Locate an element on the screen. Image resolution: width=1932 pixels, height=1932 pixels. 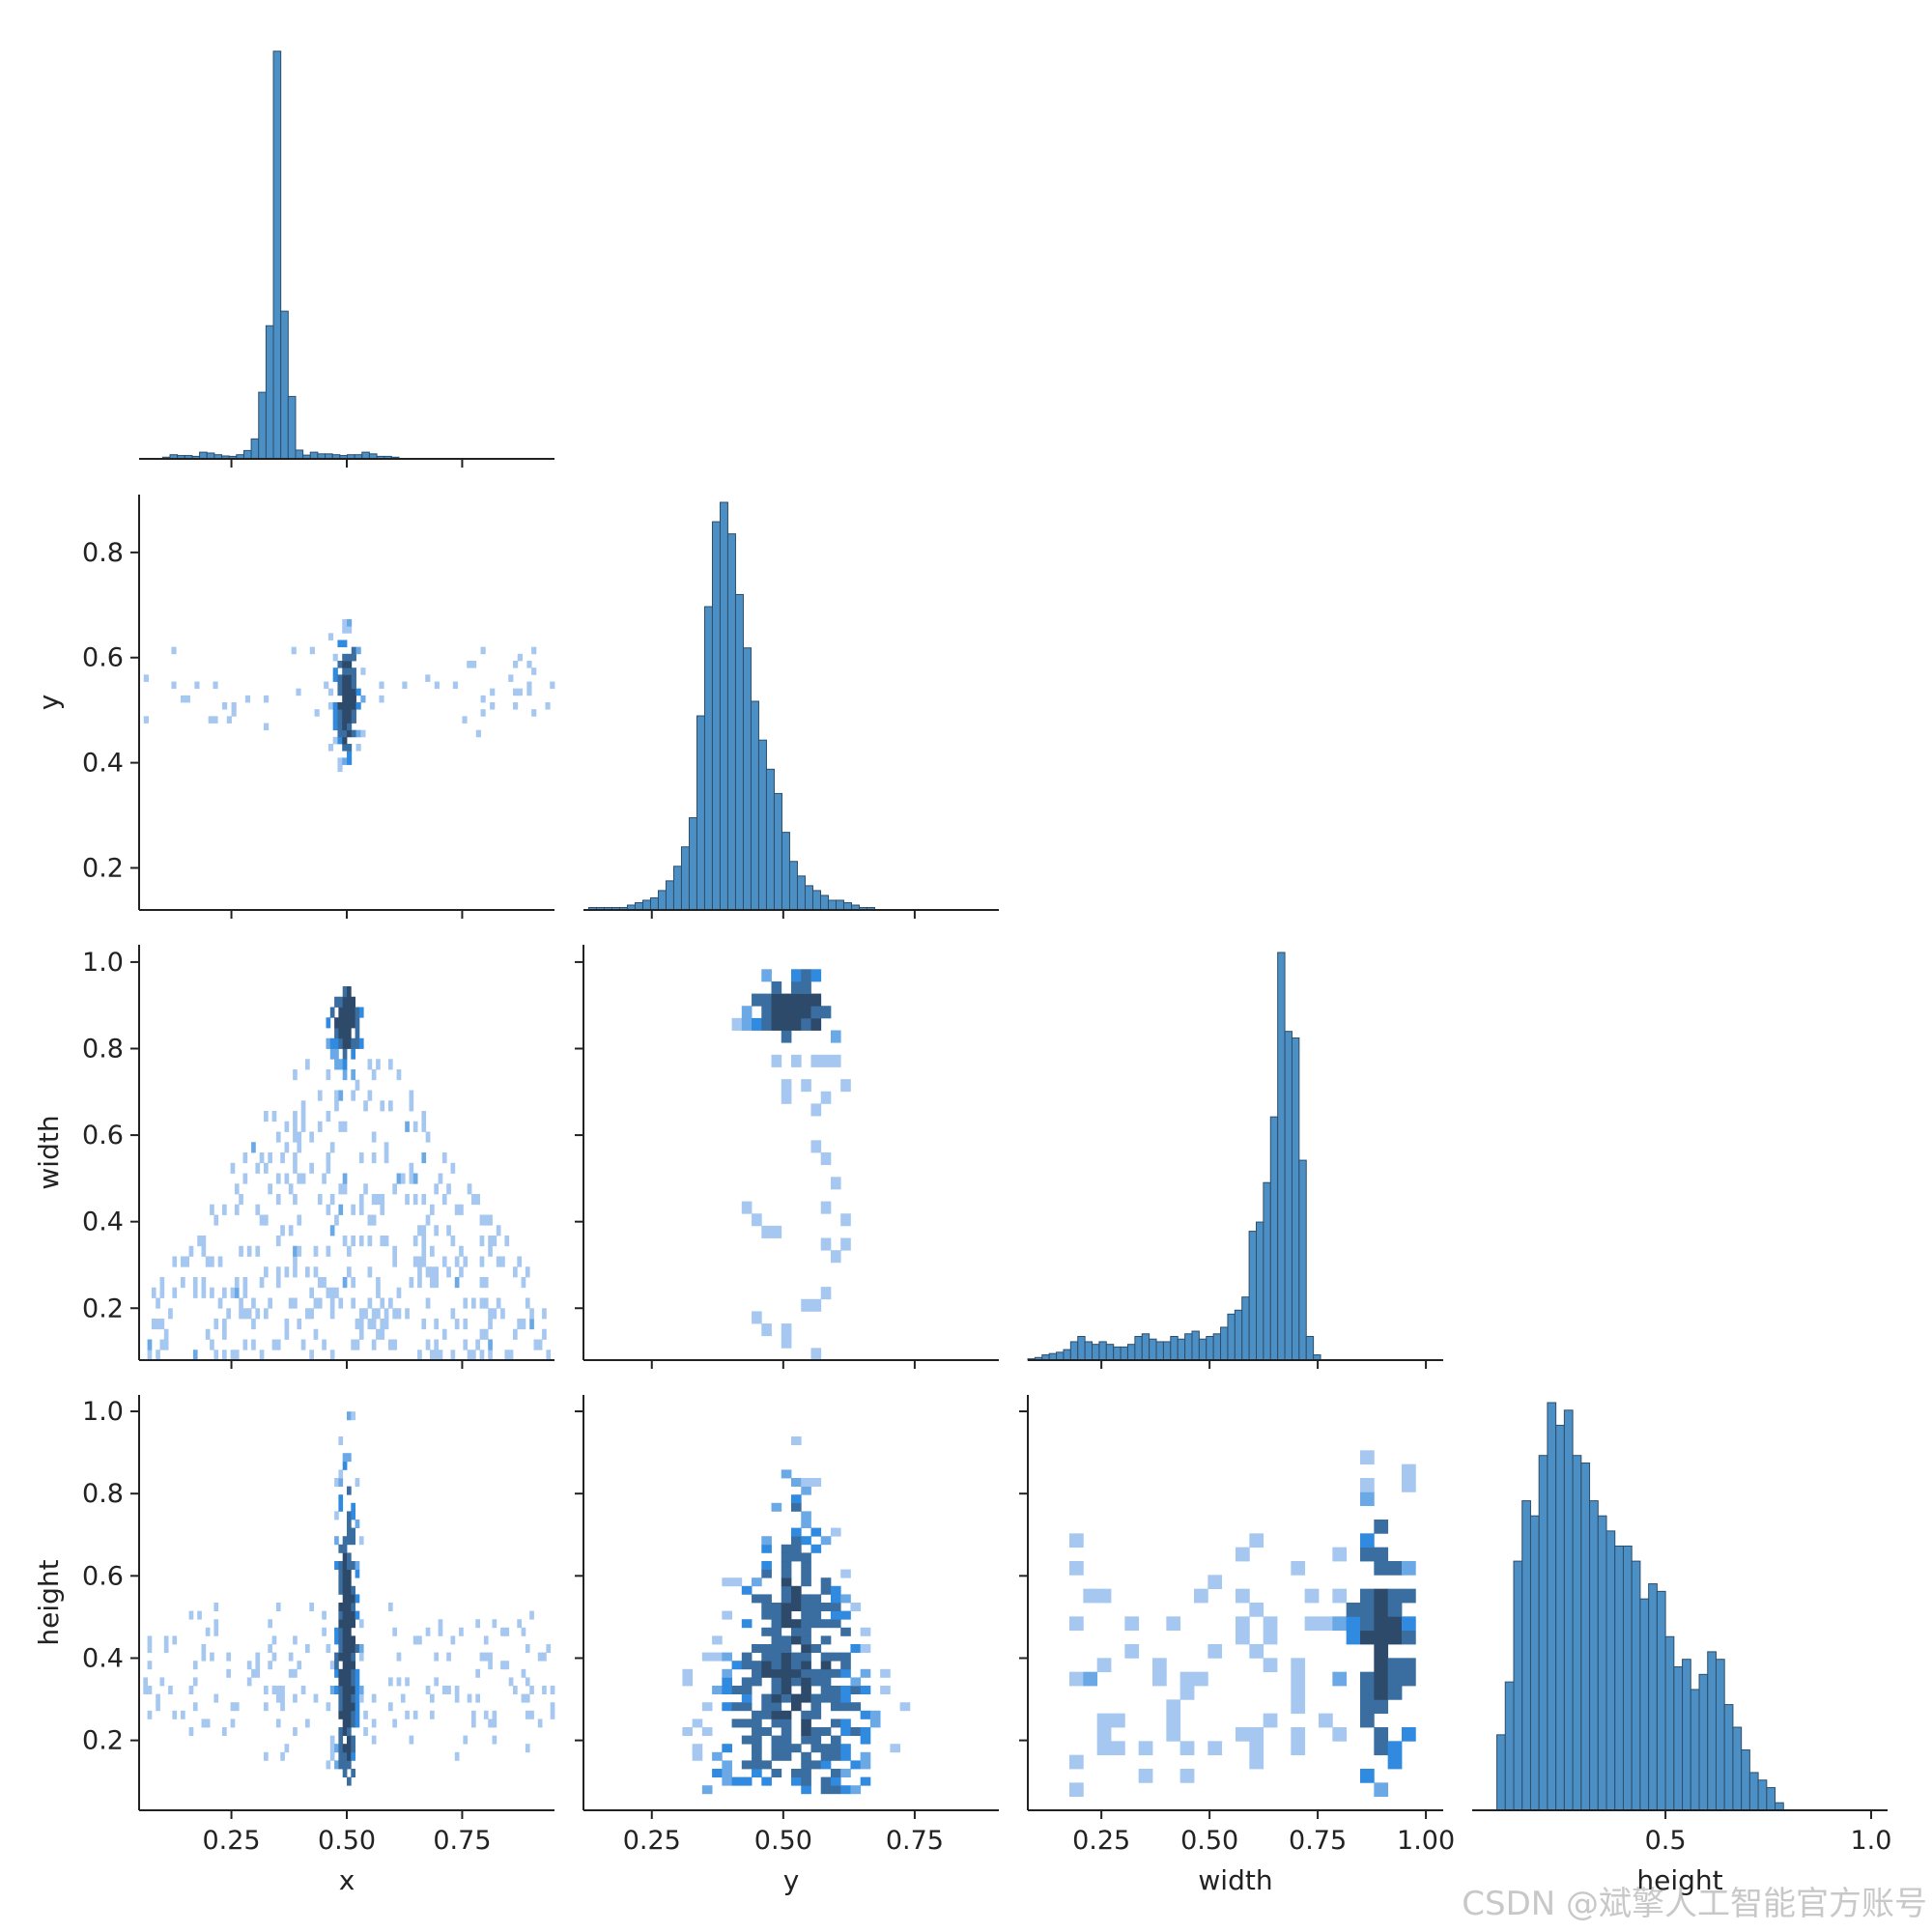
axes-width-width is located at coordinates (1235, 1364).